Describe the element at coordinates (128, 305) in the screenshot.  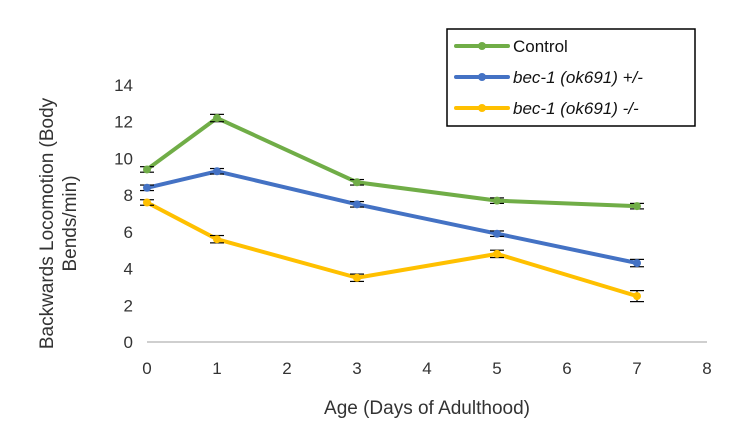
I see `y-tick-label: 2` at that location.